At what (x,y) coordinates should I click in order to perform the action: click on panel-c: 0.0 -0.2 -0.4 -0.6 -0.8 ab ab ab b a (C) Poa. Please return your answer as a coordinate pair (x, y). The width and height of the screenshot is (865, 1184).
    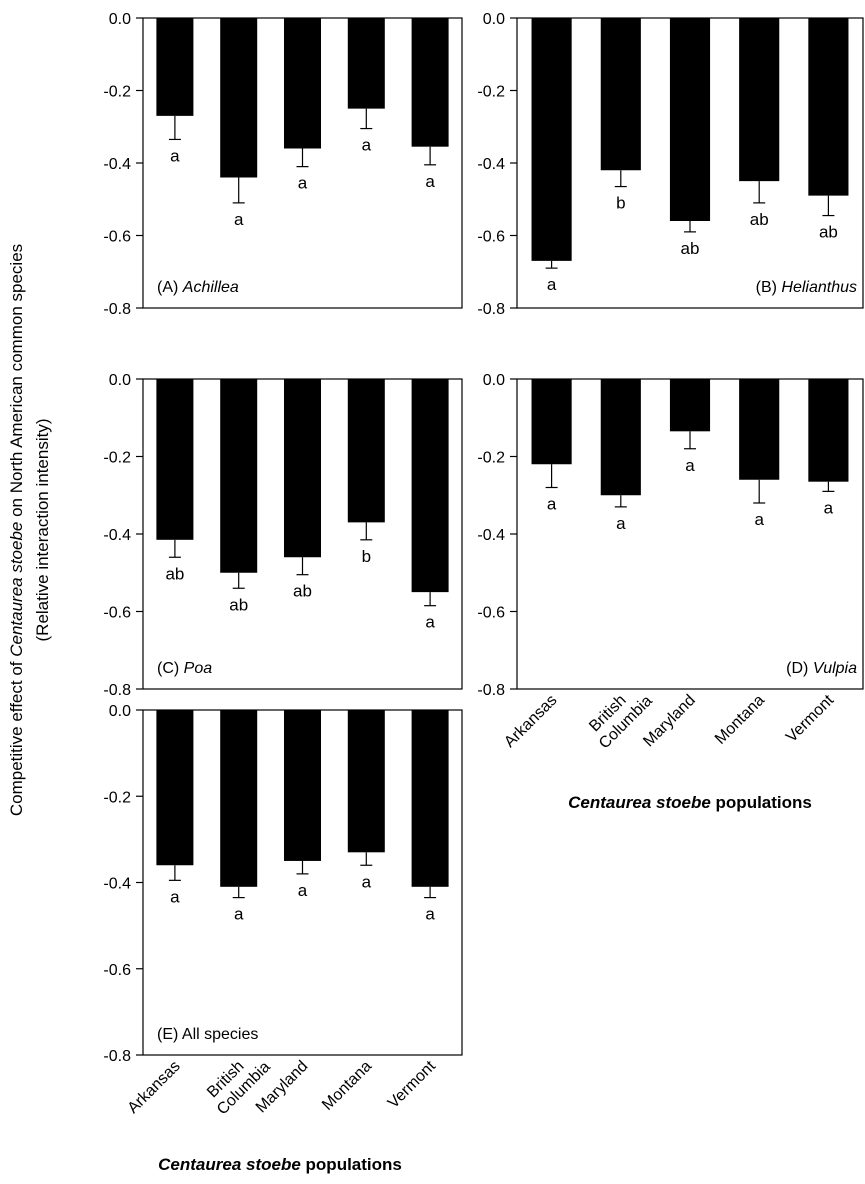
    Looking at the image, I should click on (283, 535).